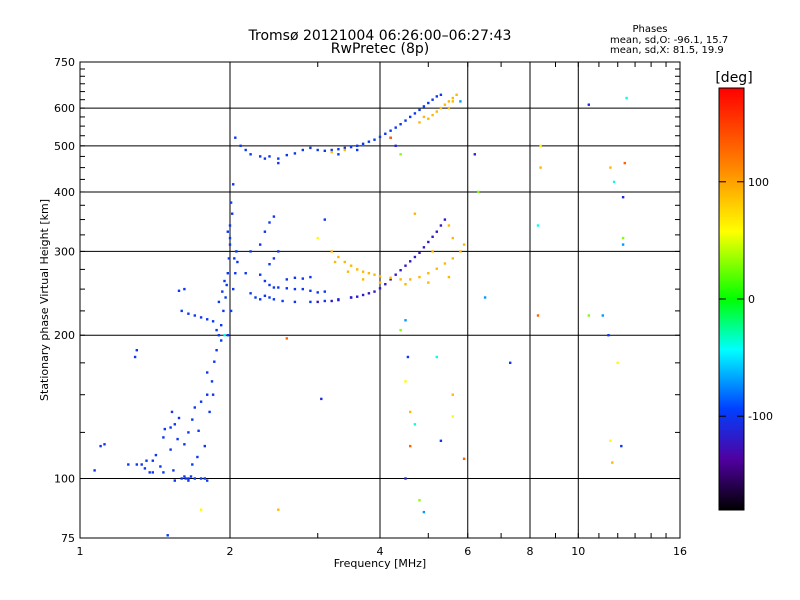 The image size is (800, 600). I want to click on y-tick-label: 400, so click(64, 192).